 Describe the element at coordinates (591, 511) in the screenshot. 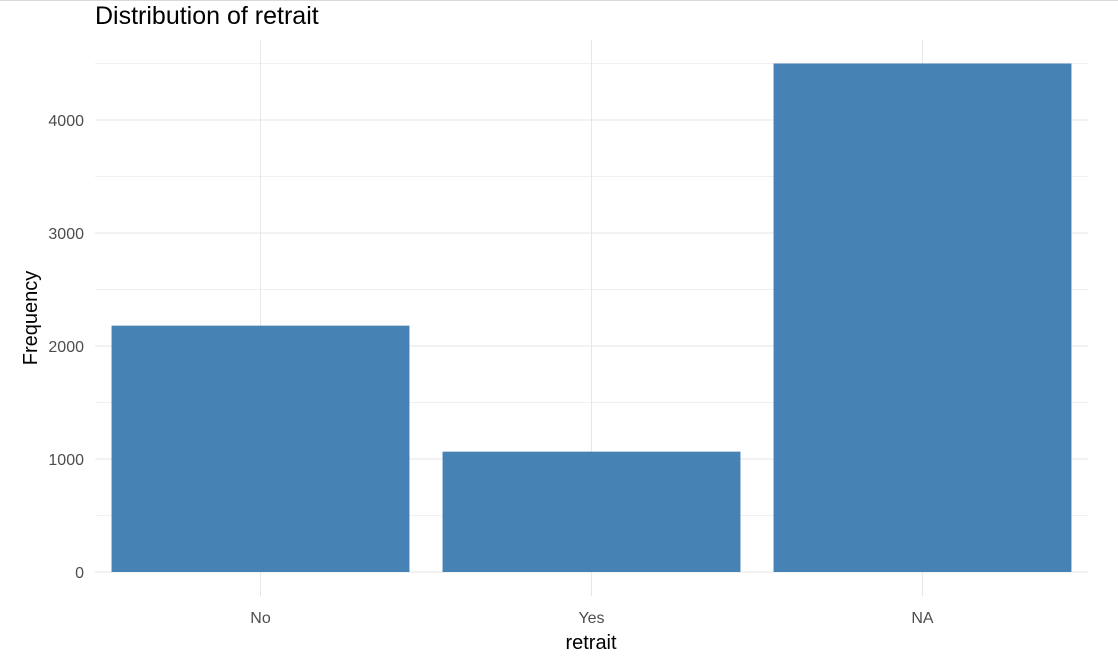

I see `bar-yes` at that location.